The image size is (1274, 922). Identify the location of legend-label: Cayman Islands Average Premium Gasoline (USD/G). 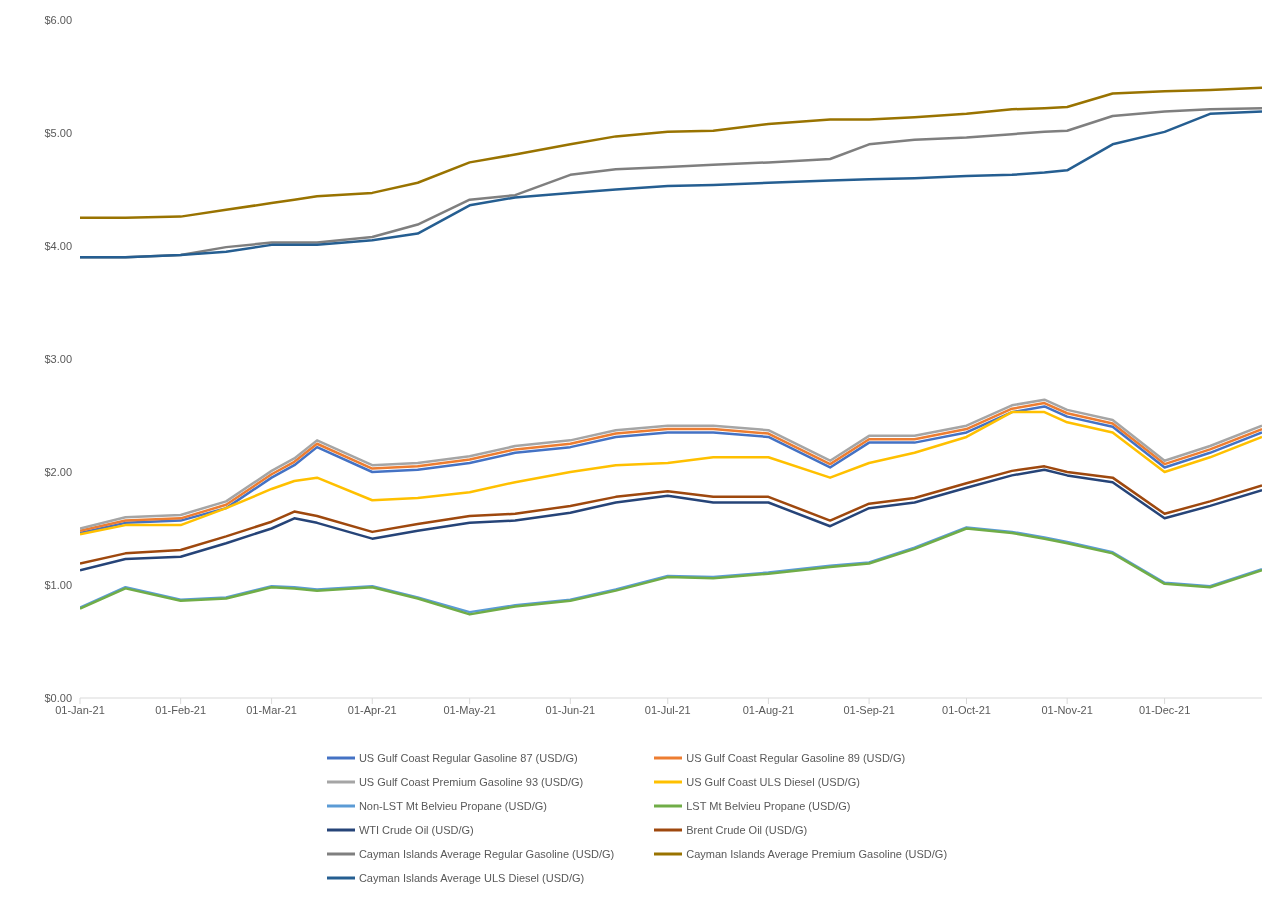
(817, 854).